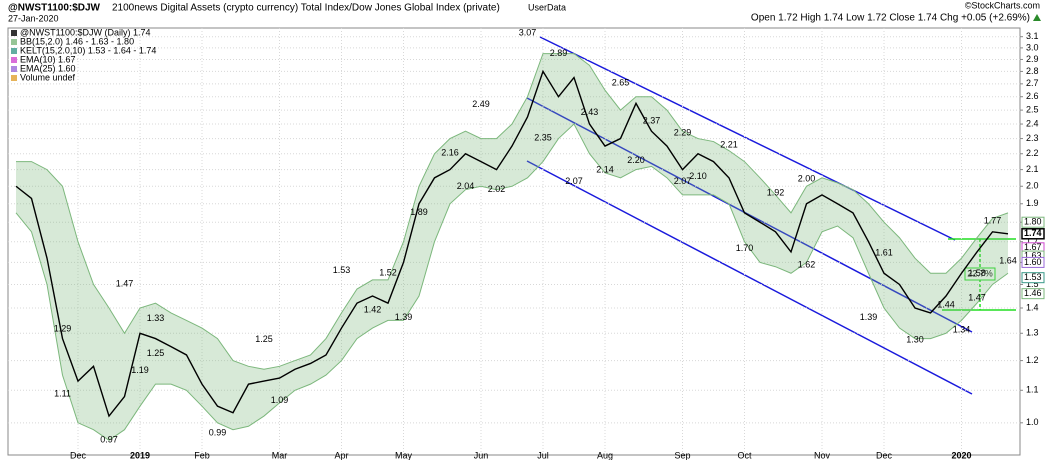 This screenshot has width=1046, height=460. Describe the element at coordinates (682, 455) in the screenshot. I see `x-tick-label: Sep` at that location.